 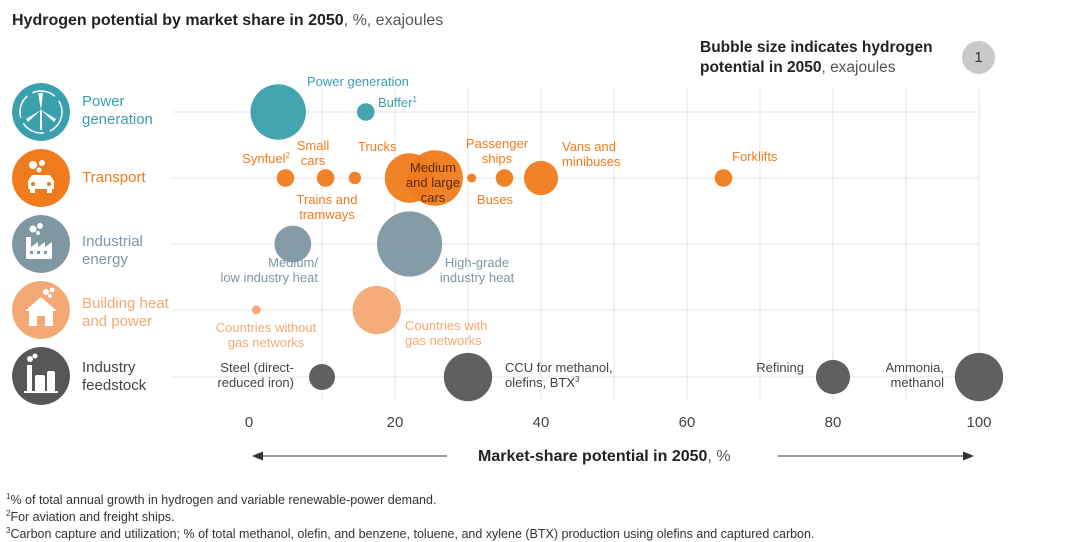 What do you see at coordinates (780, 367) in the screenshot?
I see `bubble-label: Refining` at bounding box center [780, 367].